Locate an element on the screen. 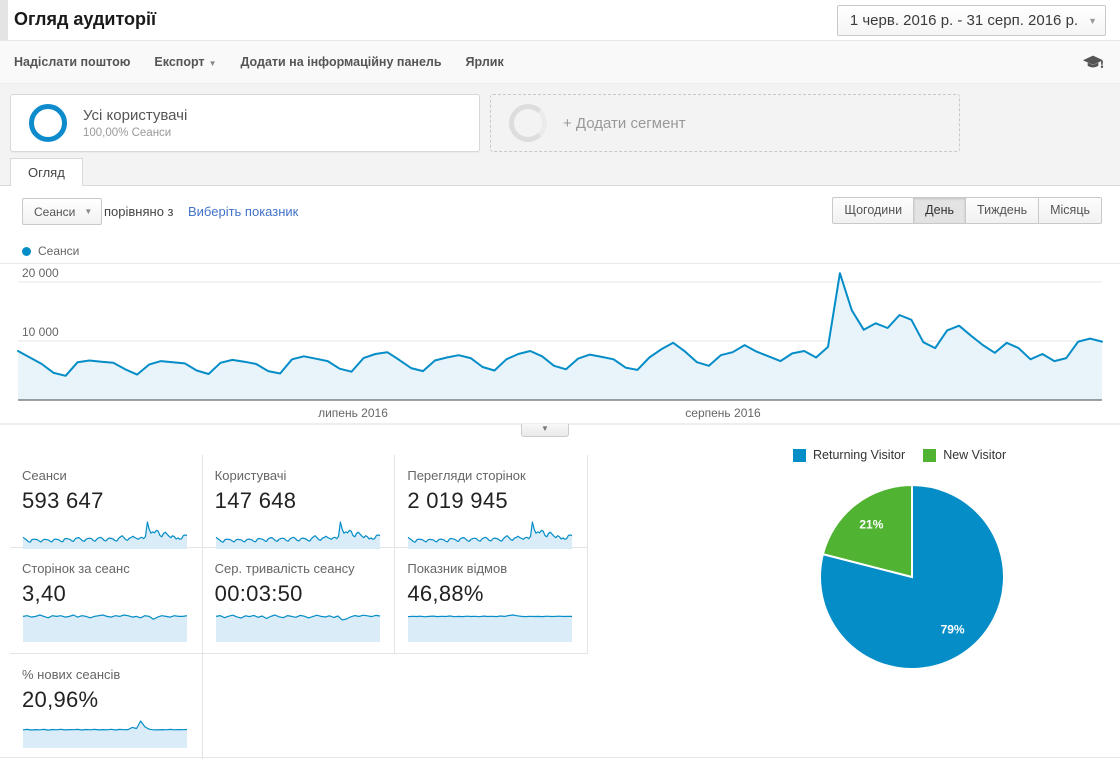 This screenshot has height=763, width=1120. pie-legend: Returning Visitor New Visitor is located at coordinates (908, 455).